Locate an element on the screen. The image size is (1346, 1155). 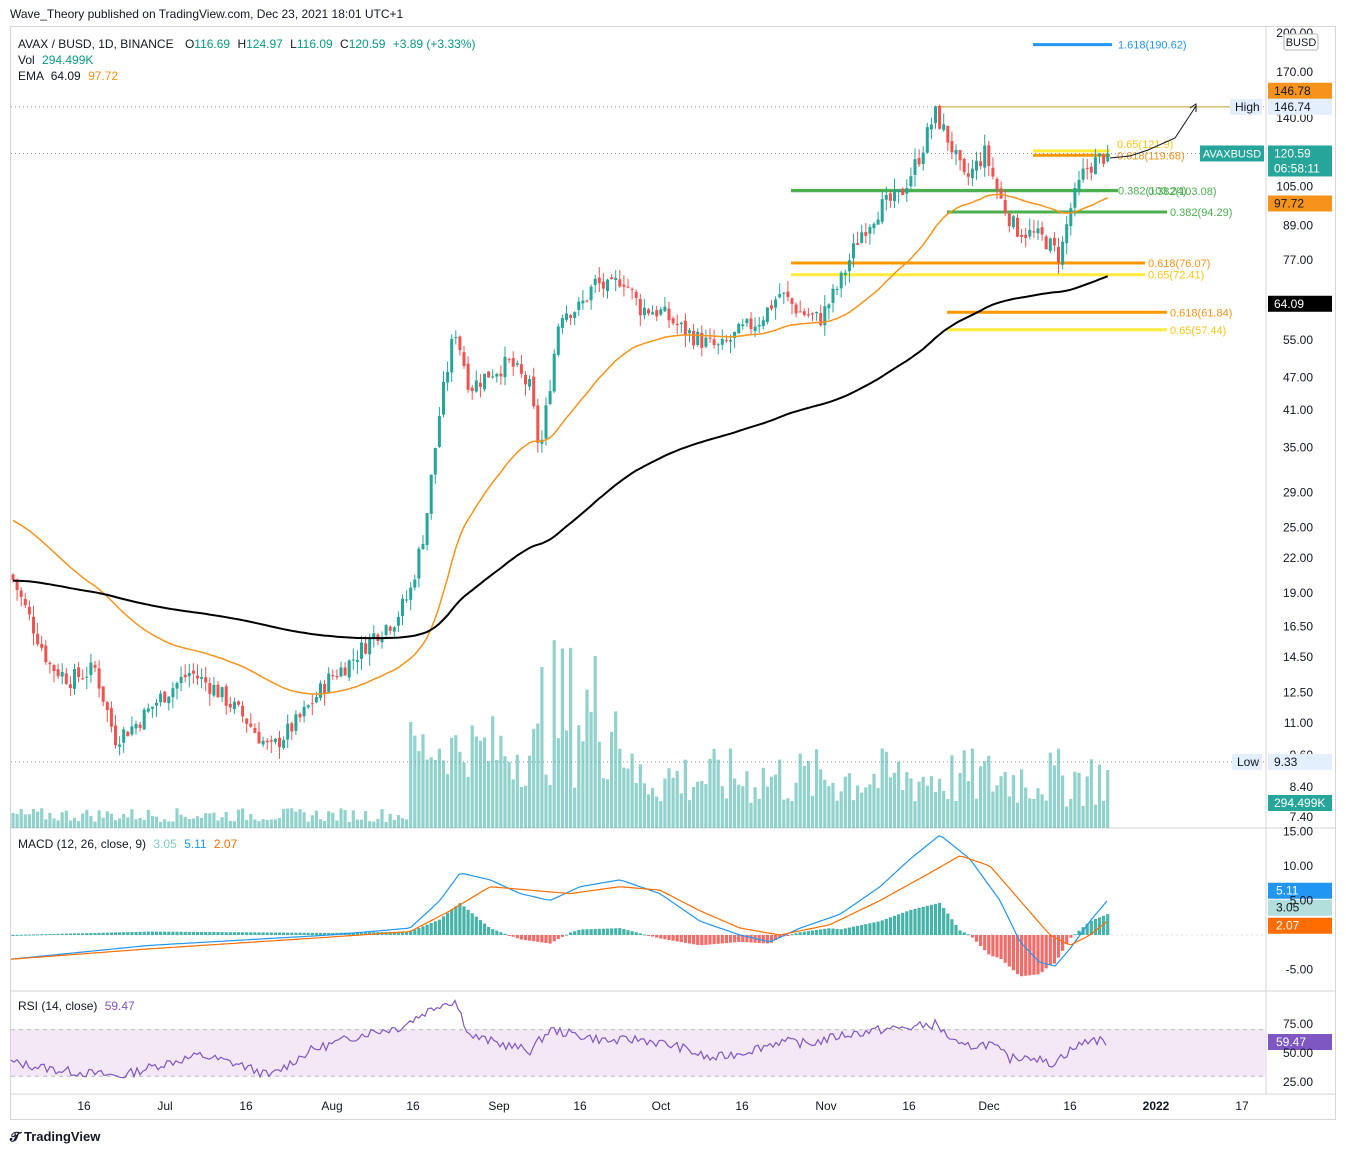
low-label-bg is located at coordinates (1247, 761).